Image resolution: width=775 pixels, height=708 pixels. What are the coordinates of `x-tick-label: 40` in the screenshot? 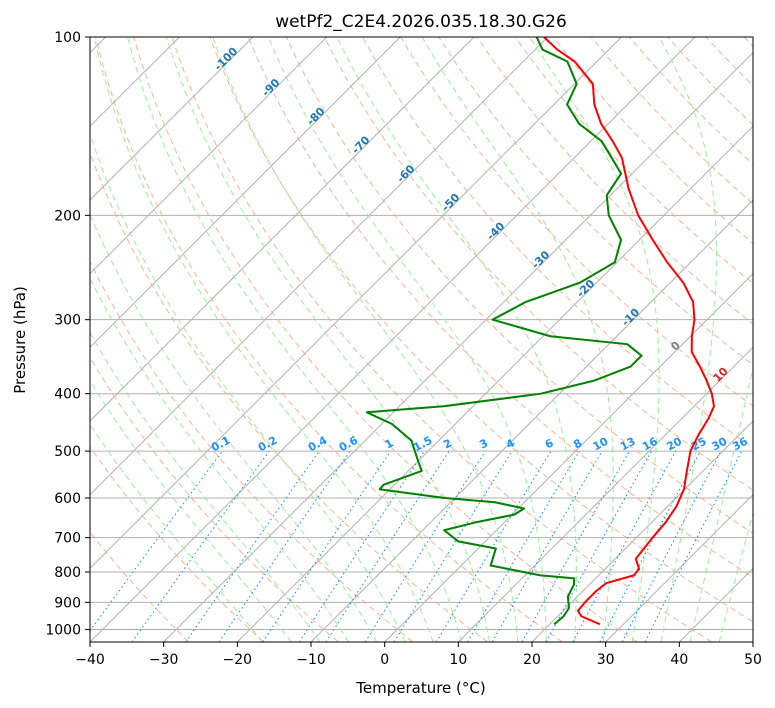 It's located at (679, 660).